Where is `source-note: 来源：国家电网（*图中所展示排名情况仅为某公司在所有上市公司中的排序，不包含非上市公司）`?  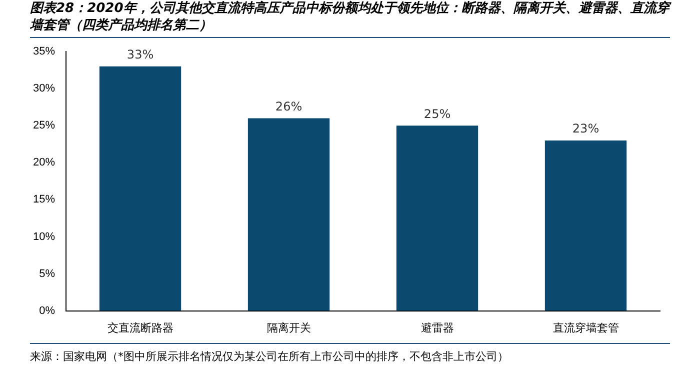
source-note: 来源：国家电网（*图中所展示排名情况仅为某公司在所有上市公司中的排序，不包含非上市公司） is located at coordinates (350, 353).